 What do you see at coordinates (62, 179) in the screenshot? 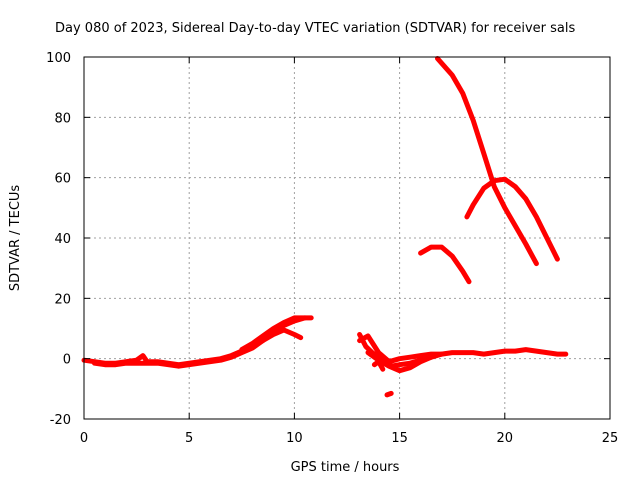
I see `y-tick-label: 60` at bounding box center [62, 179].